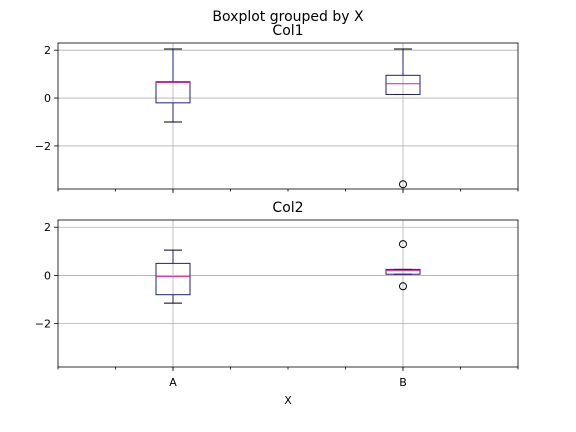  I want to click on x-tick-label: A, so click(173, 382).